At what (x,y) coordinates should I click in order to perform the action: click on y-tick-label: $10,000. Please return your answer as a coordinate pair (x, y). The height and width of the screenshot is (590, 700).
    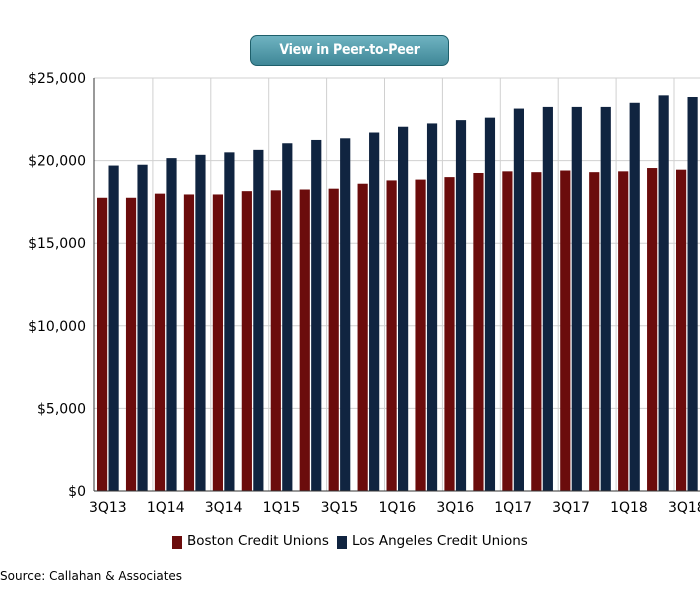
    Looking at the image, I should click on (57, 327).